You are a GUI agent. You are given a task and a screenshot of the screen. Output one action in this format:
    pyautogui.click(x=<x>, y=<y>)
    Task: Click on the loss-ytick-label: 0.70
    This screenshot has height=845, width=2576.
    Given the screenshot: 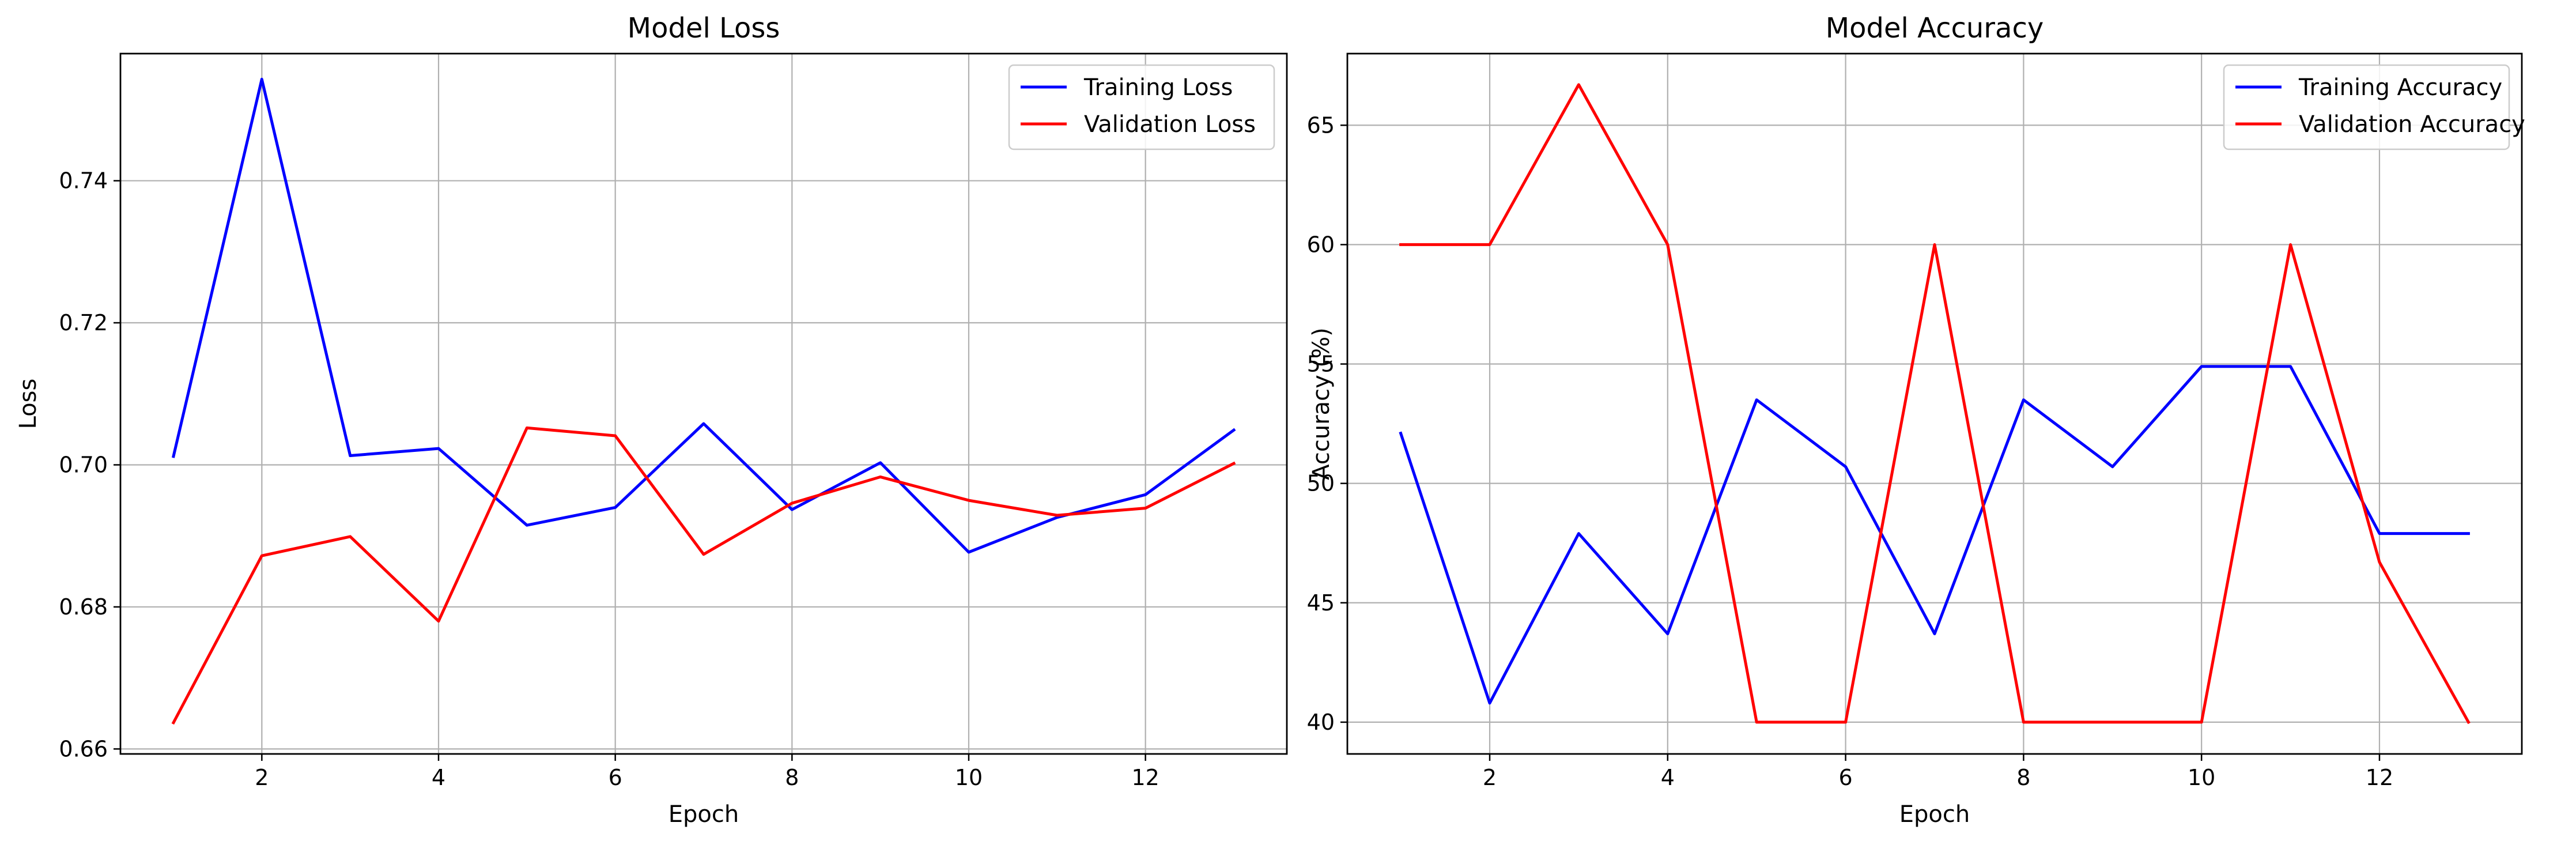 What is the action you would take?
    pyautogui.click(x=83, y=464)
    